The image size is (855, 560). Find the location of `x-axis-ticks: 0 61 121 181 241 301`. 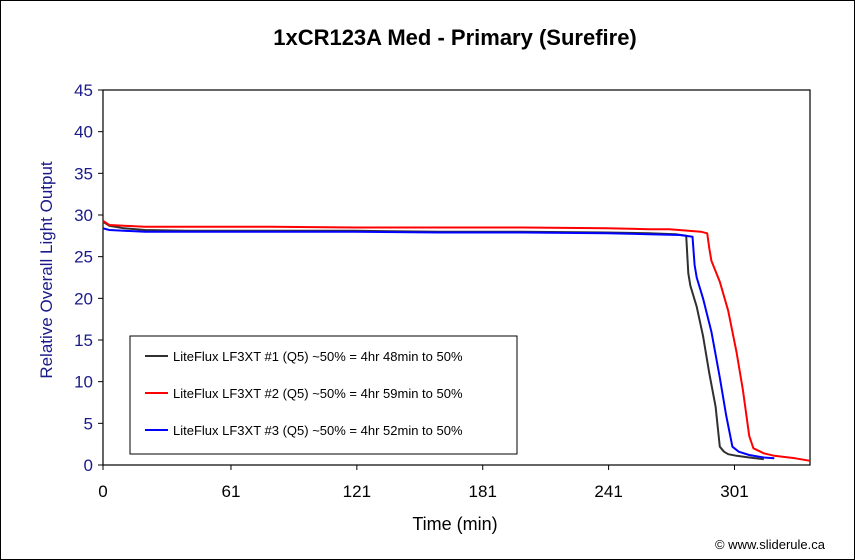

x-axis-ticks: 0 61 121 181 241 301 is located at coordinates (423, 483).